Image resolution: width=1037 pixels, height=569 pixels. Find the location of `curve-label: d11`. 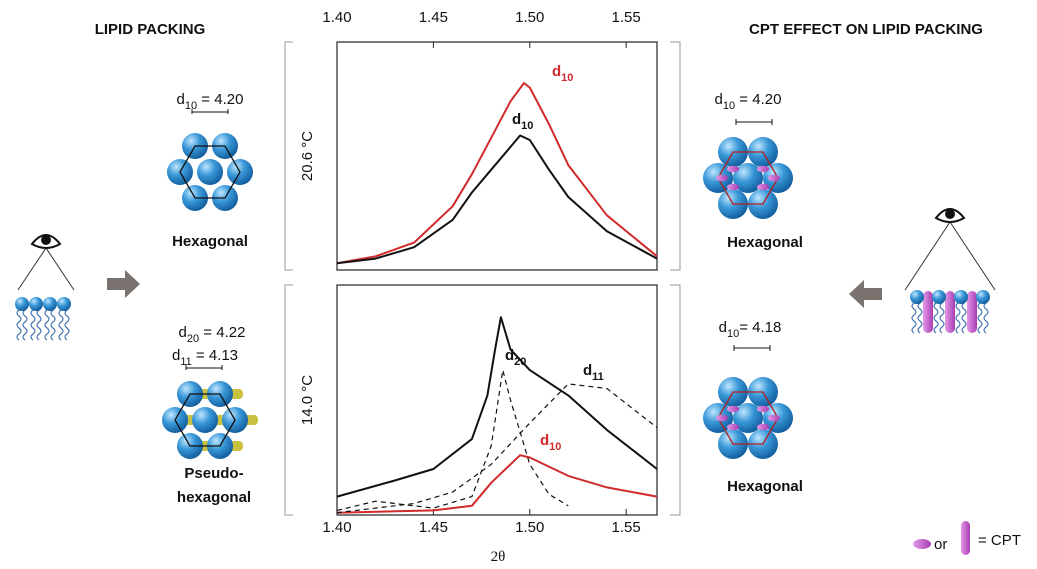

curve-label: d11 is located at coordinates (593, 372).